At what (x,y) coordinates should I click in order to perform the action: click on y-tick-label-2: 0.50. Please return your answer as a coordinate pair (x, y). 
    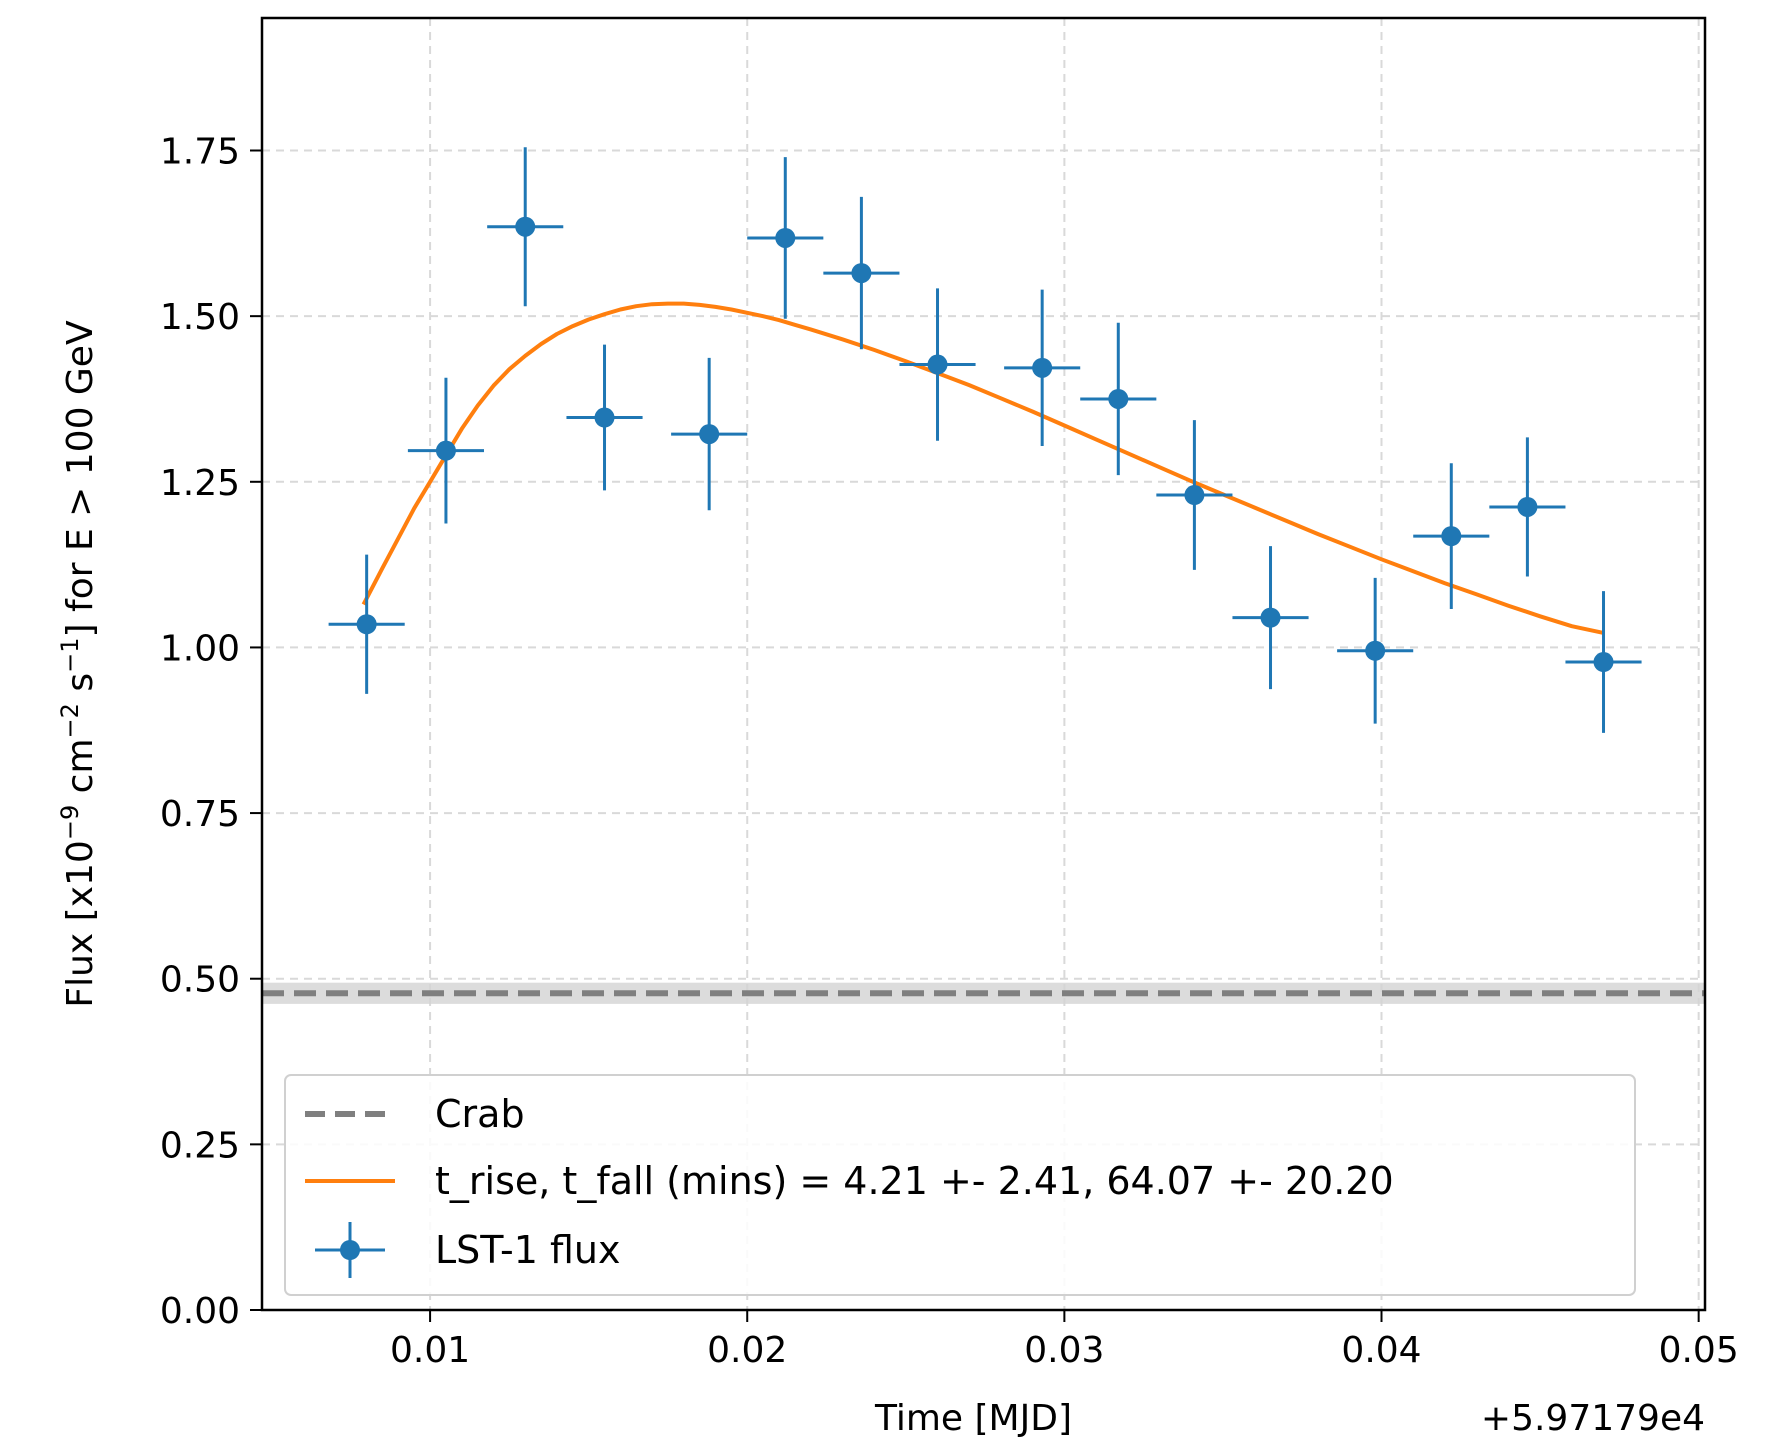
    Looking at the image, I should click on (200, 980).